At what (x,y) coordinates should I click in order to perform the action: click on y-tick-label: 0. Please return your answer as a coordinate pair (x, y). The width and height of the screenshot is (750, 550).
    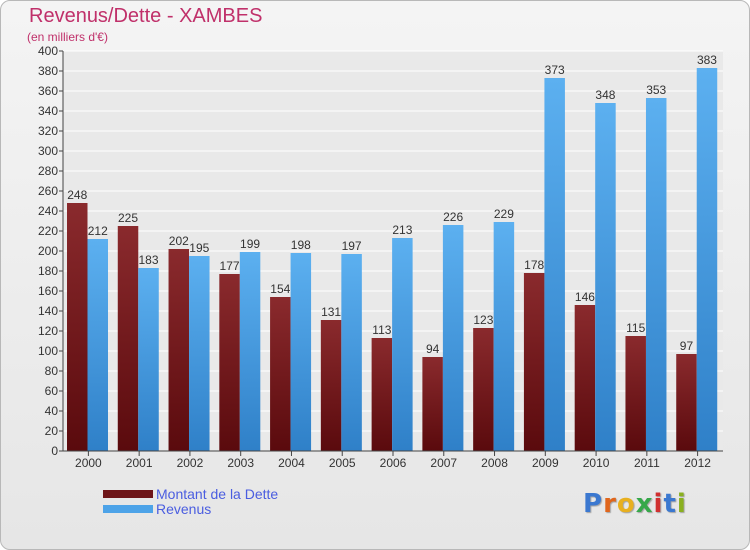
    Looking at the image, I should click on (54, 451).